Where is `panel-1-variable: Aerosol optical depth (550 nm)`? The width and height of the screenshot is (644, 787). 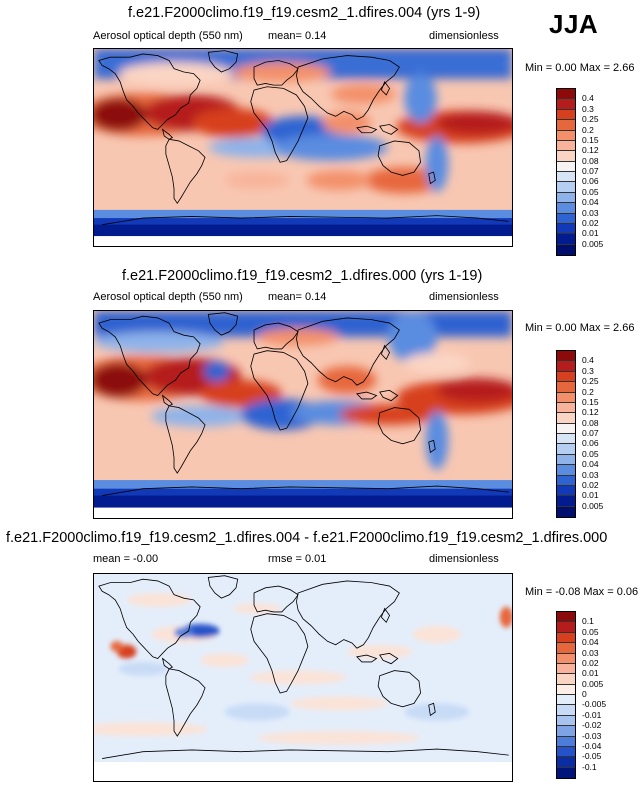 panel-1-variable: Aerosol optical depth (550 nm) is located at coordinates (168, 36).